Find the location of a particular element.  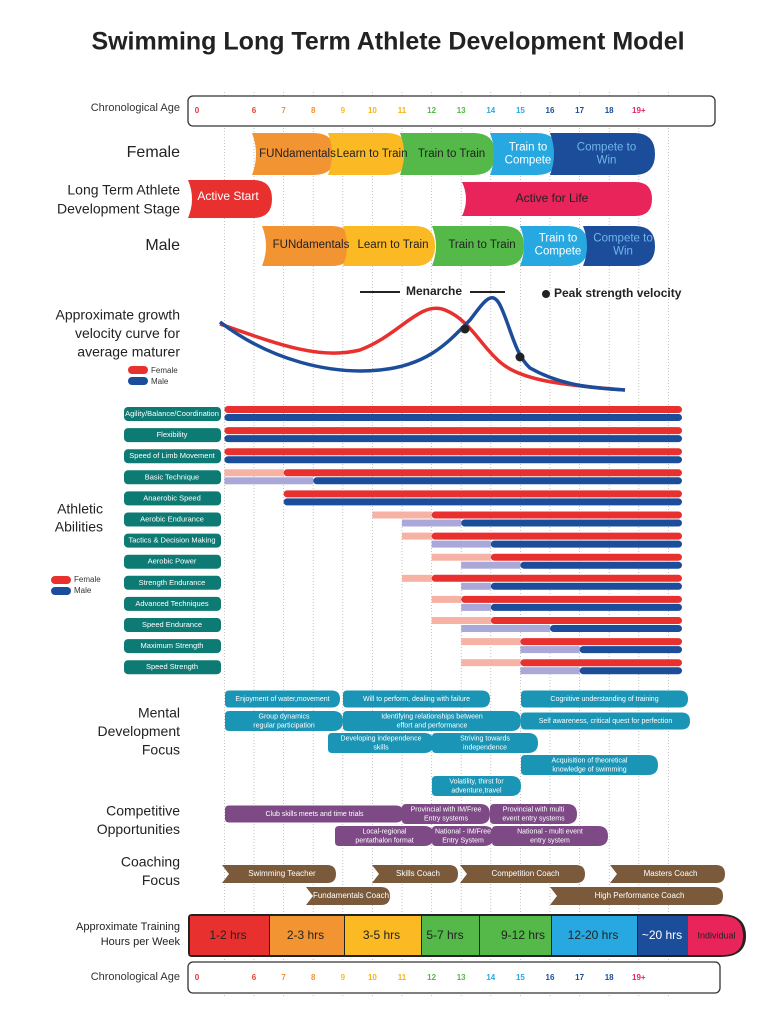

ability-name: Aerobic Endurance is located at coordinates (172, 518).